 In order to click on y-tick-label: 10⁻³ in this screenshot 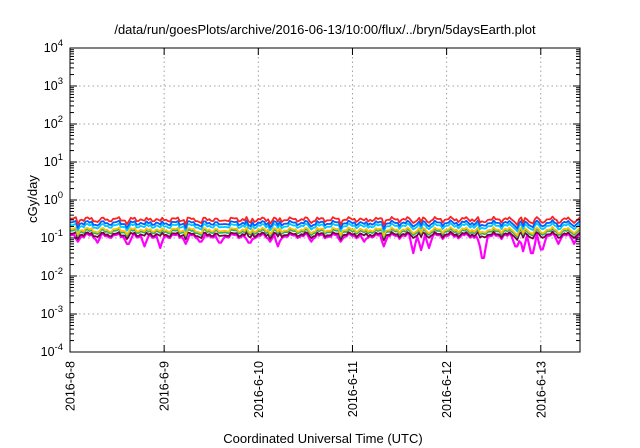, I will do `click(52, 312)`.